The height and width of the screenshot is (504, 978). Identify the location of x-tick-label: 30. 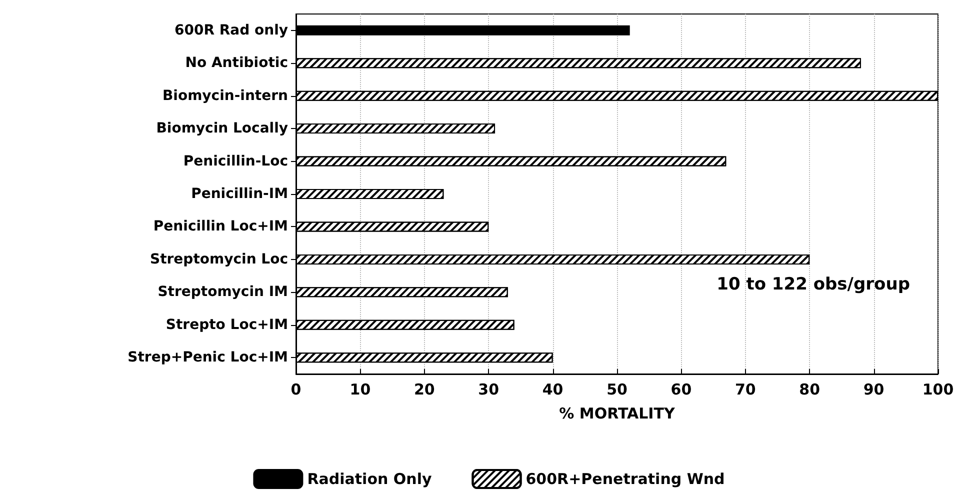
(489, 389).